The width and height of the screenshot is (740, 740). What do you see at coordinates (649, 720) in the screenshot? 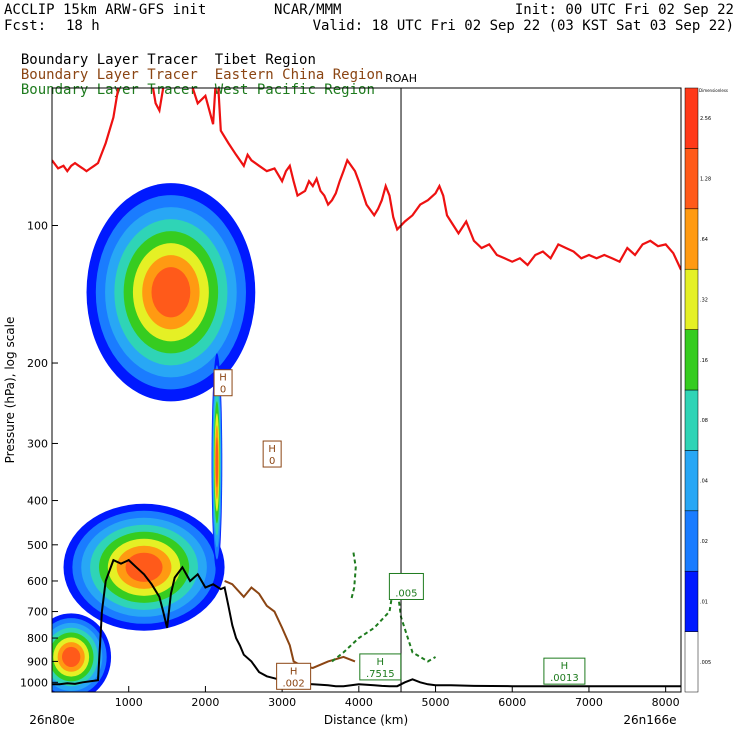
I see `x-end-location: 26n166e` at bounding box center [649, 720].